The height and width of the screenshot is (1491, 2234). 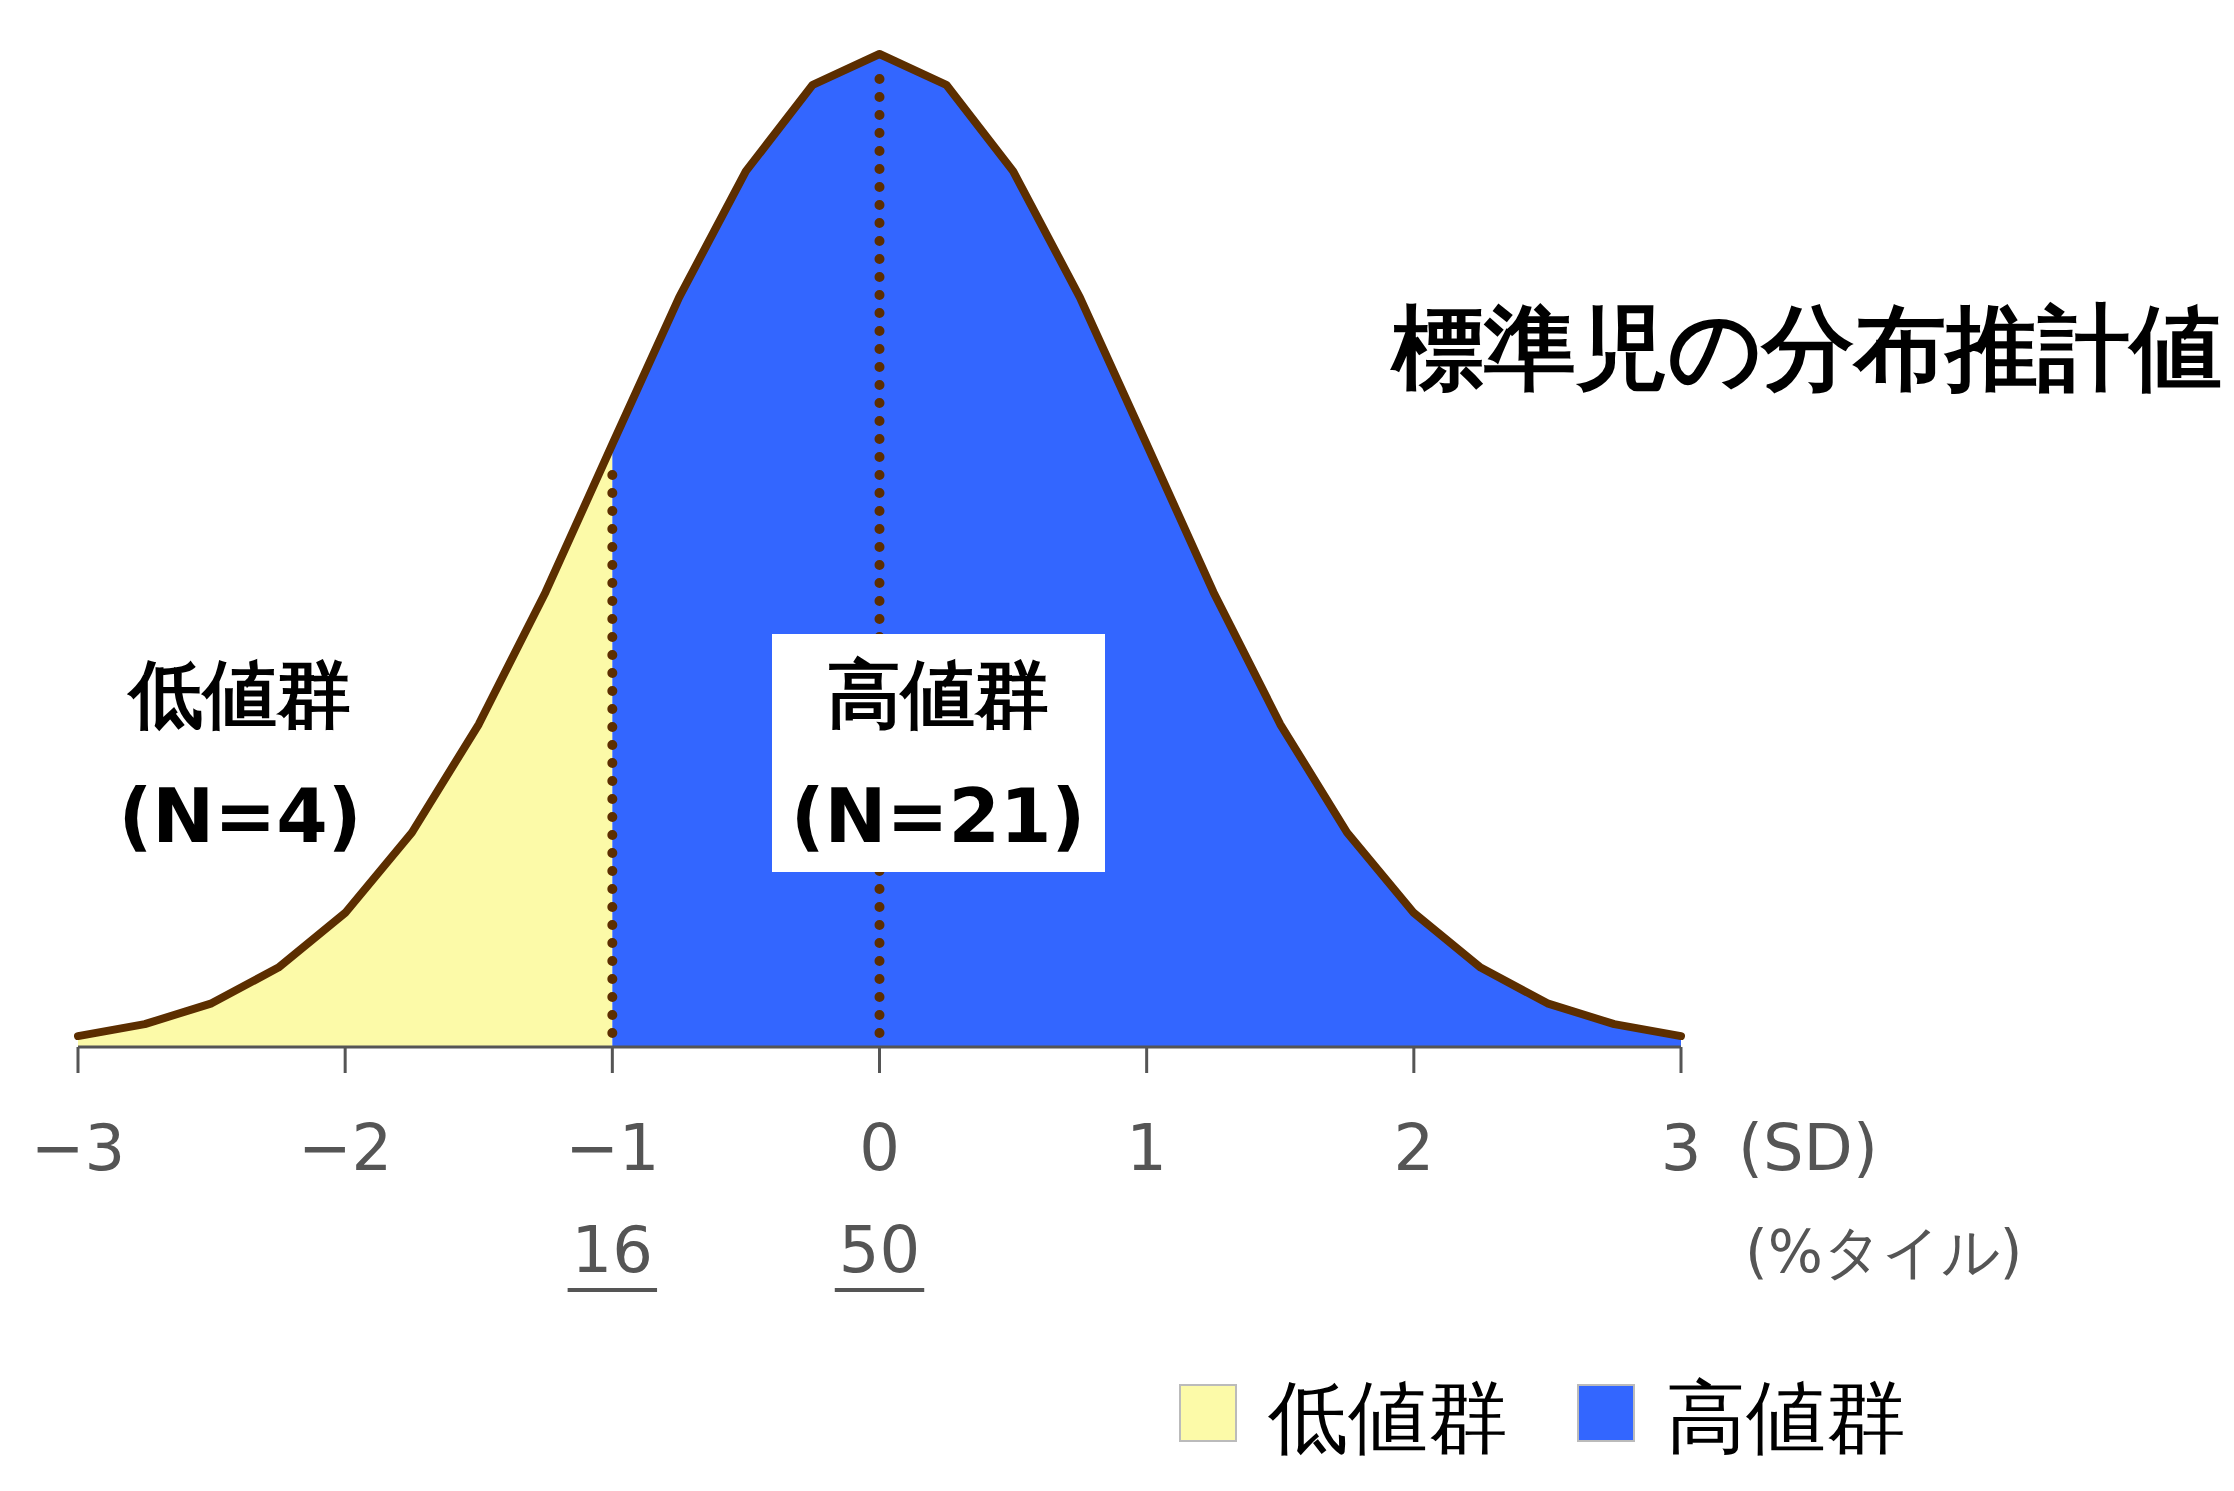 I want to click on x-tick-label: 0, so click(x=879, y=1148).